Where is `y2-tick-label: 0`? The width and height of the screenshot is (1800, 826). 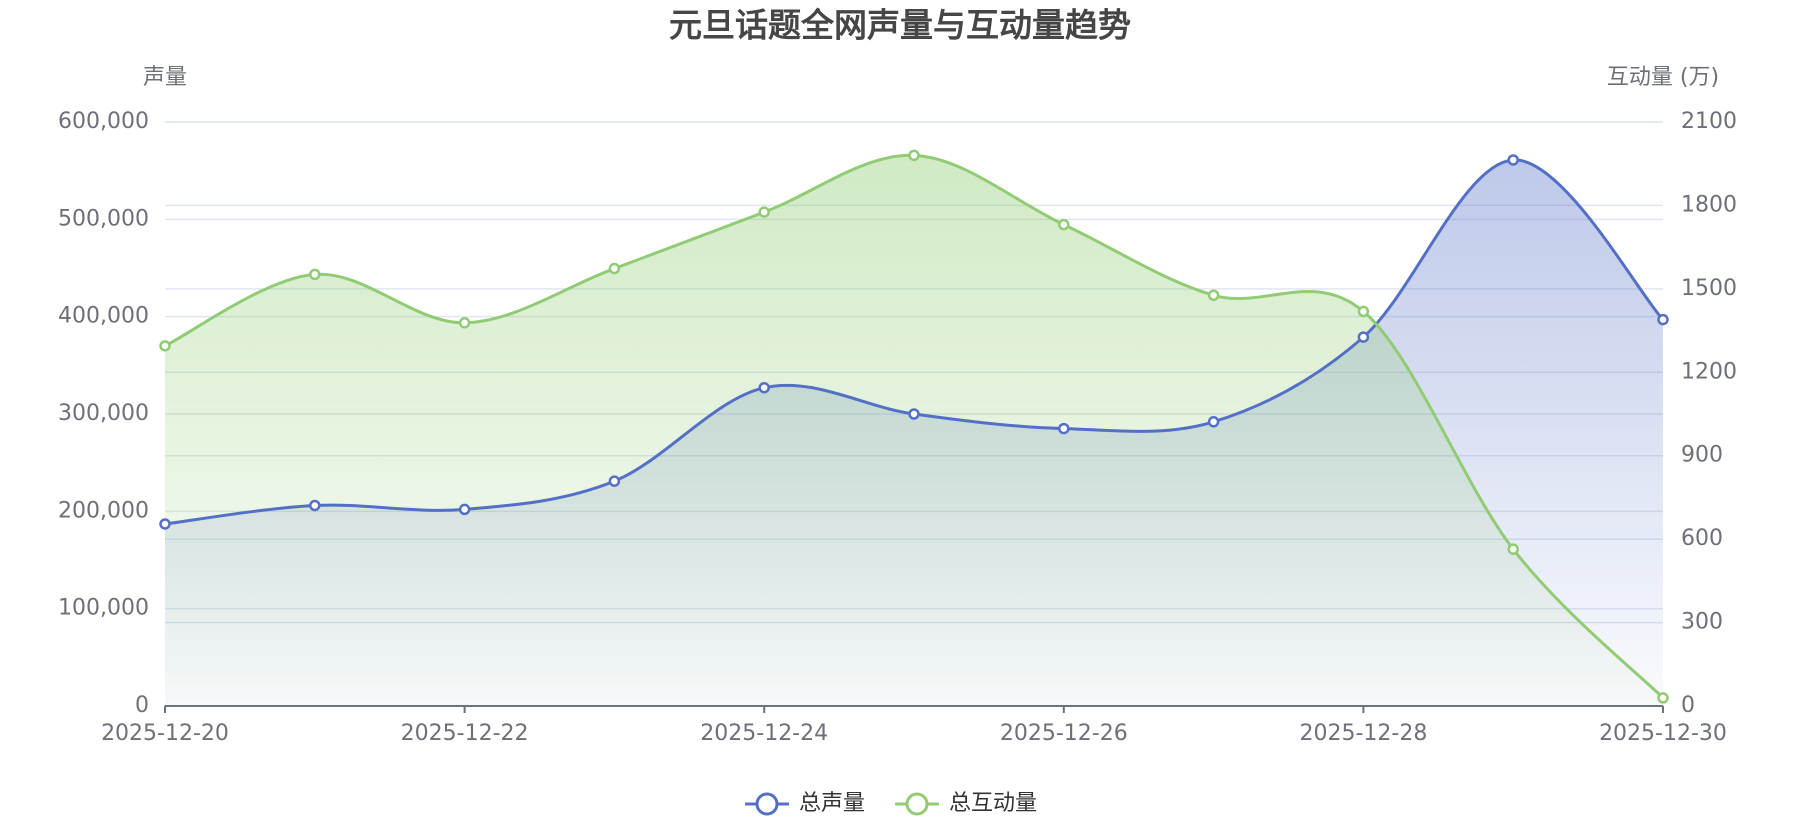 y2-tick-label: 0 is located at coordinates (1688, 705).